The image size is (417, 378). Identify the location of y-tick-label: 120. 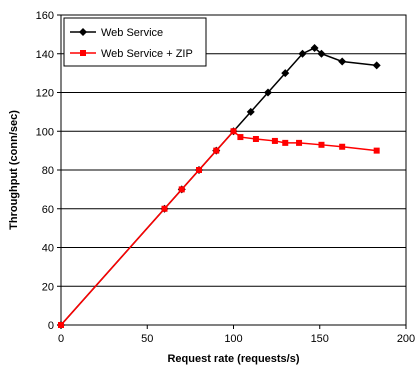
(45, 94).